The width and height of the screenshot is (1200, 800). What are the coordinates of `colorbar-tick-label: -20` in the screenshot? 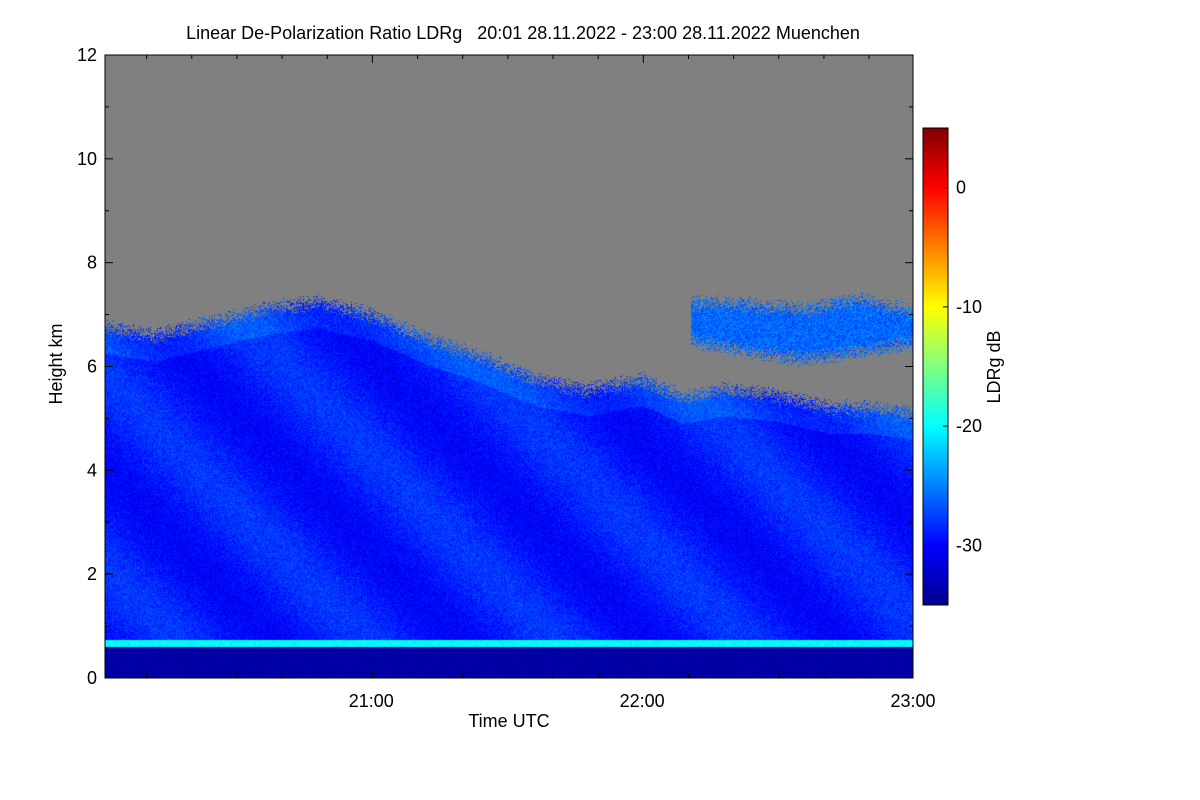 It's located at (969, 426).